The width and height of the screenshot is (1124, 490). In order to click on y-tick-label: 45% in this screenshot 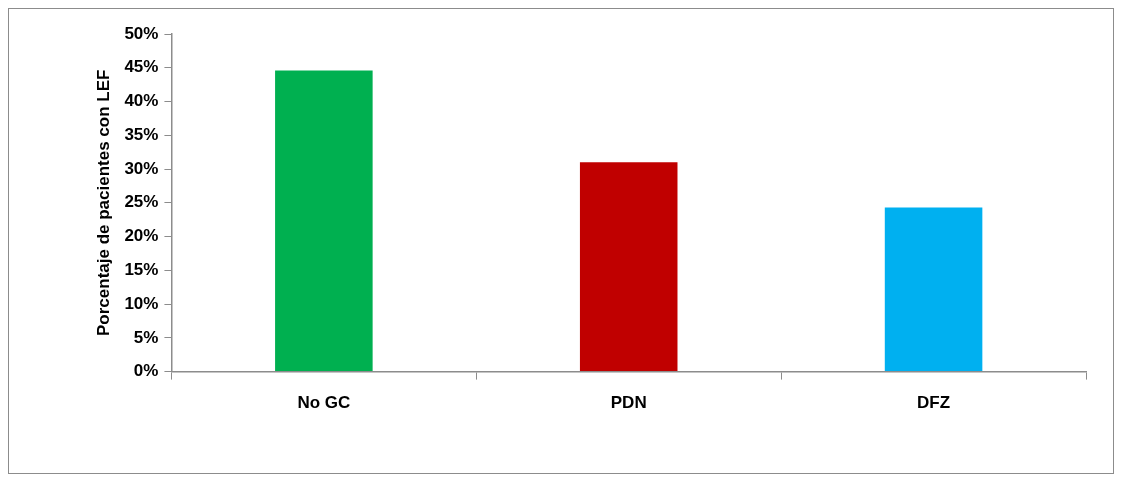, I will do `click(141, 67)`.